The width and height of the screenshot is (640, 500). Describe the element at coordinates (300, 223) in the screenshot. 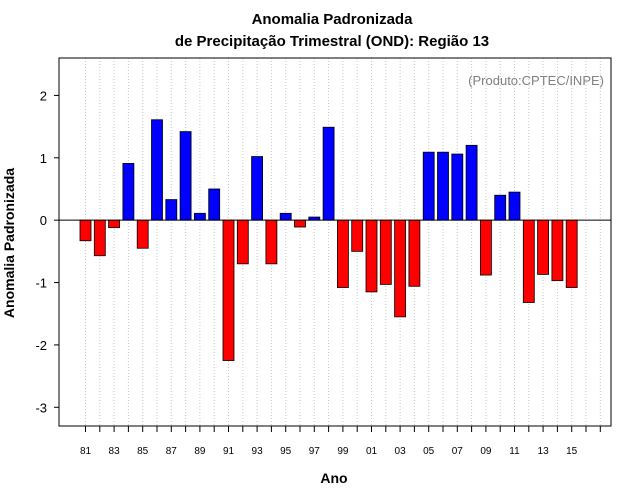

I see `bar-1996` at that location.